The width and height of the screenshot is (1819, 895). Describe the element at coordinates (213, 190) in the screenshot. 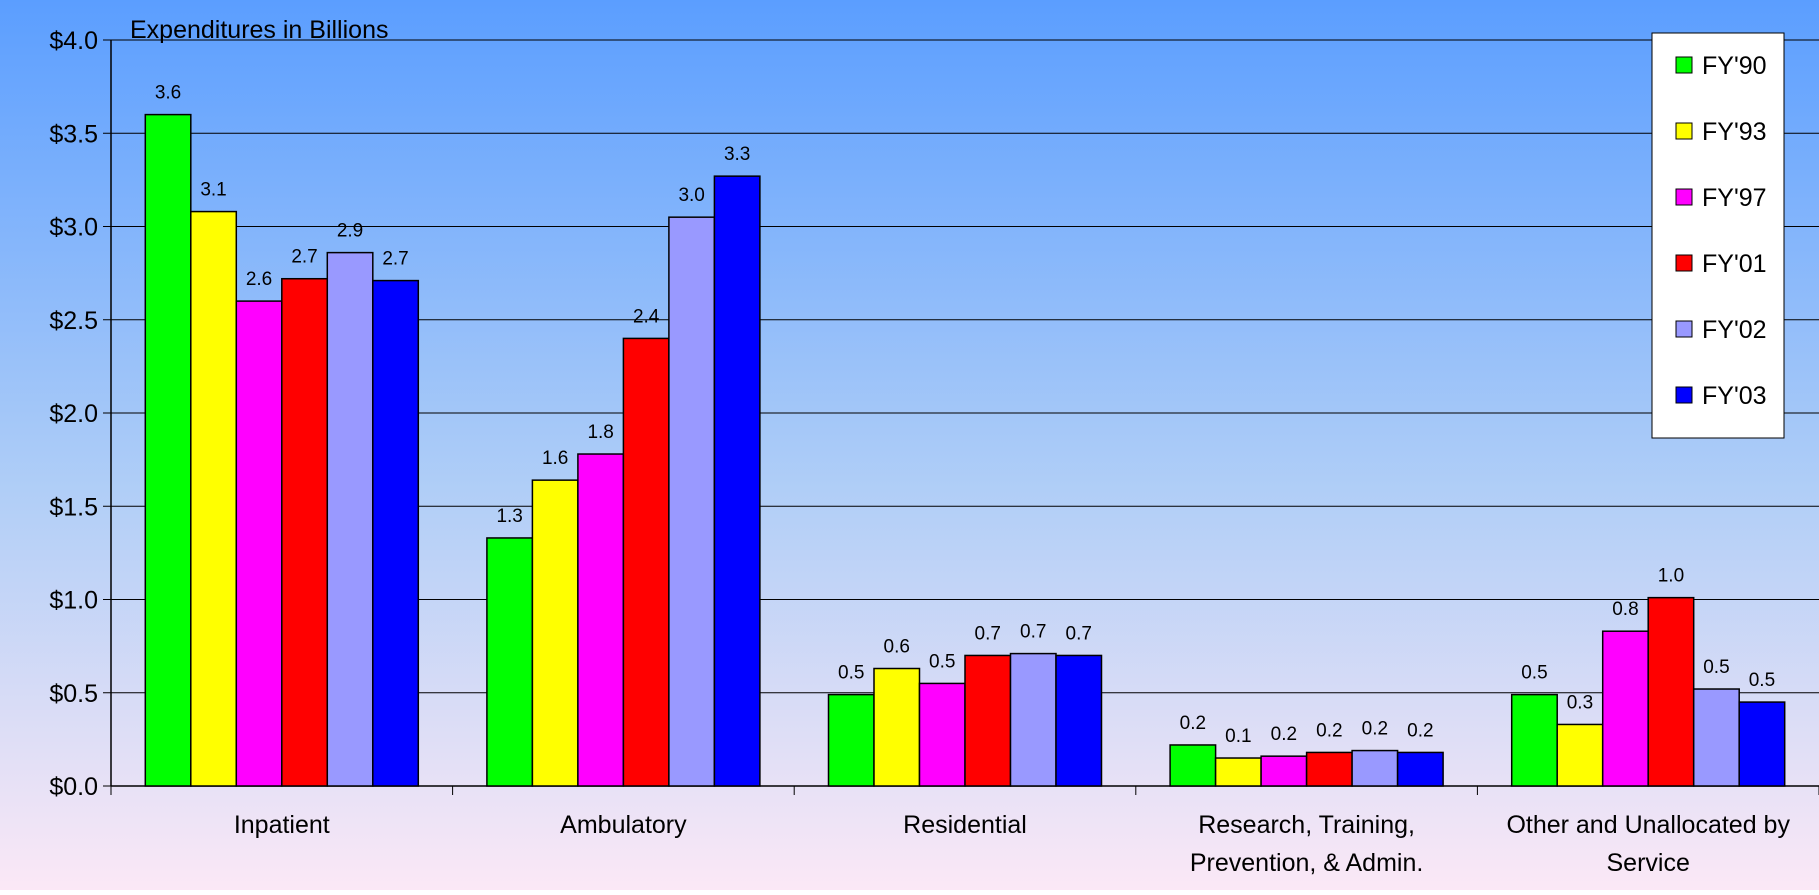

I see `data-label: 3.1` at that location.